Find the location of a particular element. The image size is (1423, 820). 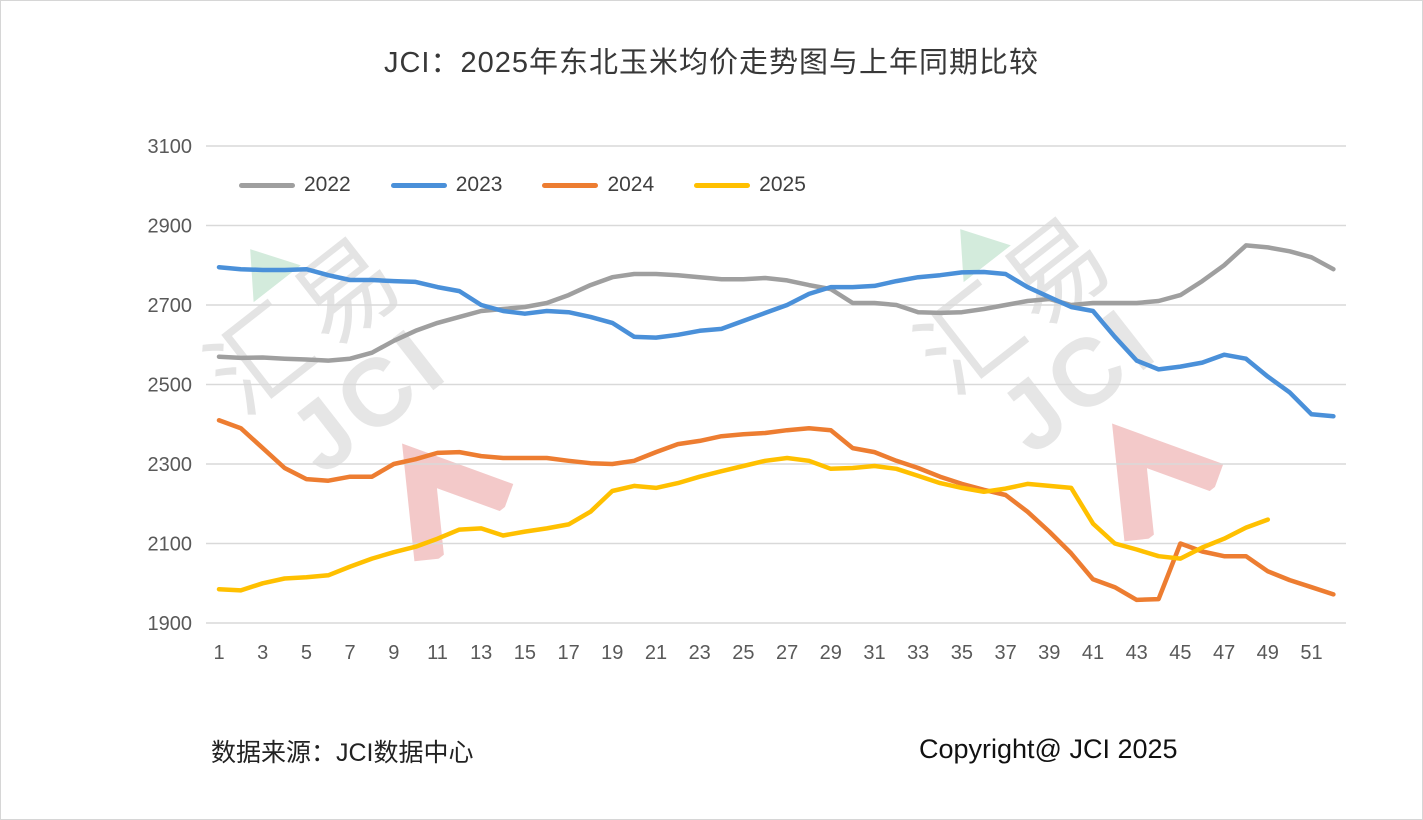

legend-item-2022: 2022 is located at coordinates (295, 185).